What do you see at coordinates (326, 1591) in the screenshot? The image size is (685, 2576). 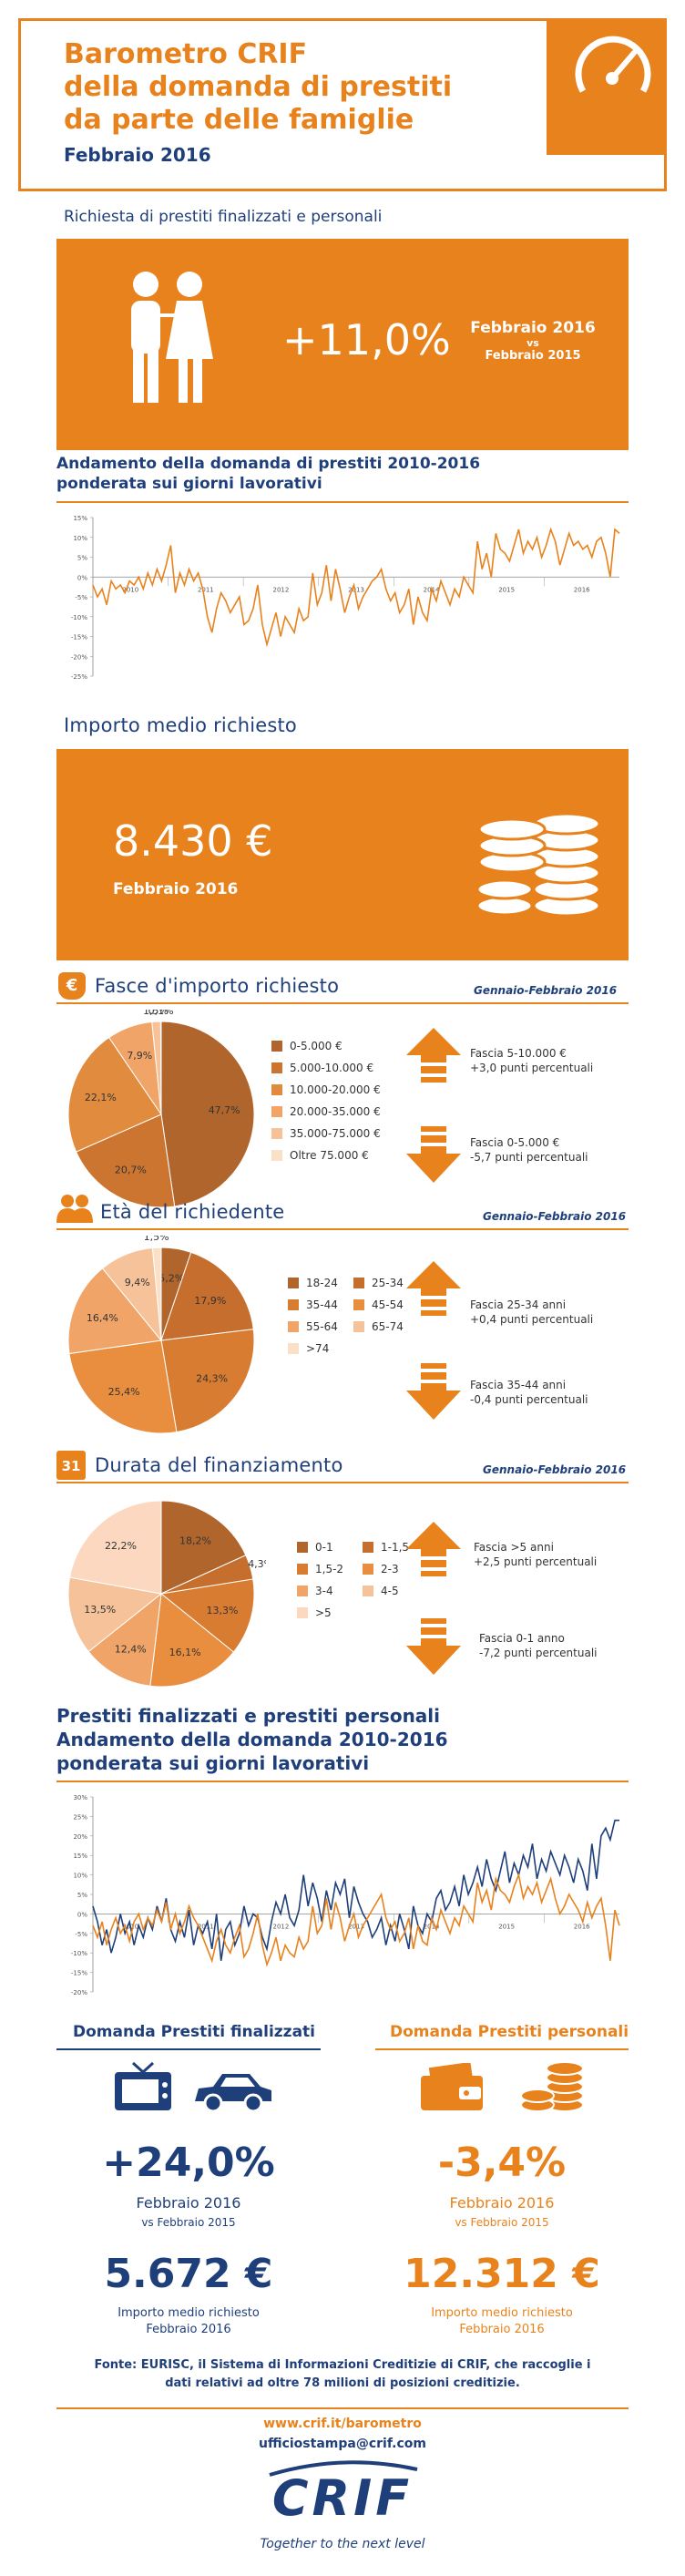 I see `legend-item: 3-4` at bounding box center [326, 1591].